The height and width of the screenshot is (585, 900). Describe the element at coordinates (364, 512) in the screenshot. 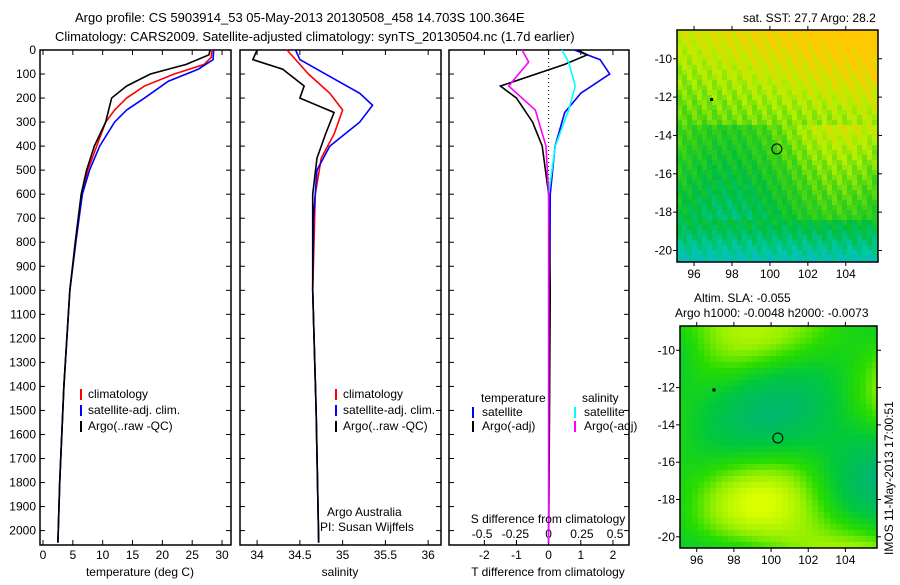

I see `annotation-argo-australia: Argo Australia` at that location.